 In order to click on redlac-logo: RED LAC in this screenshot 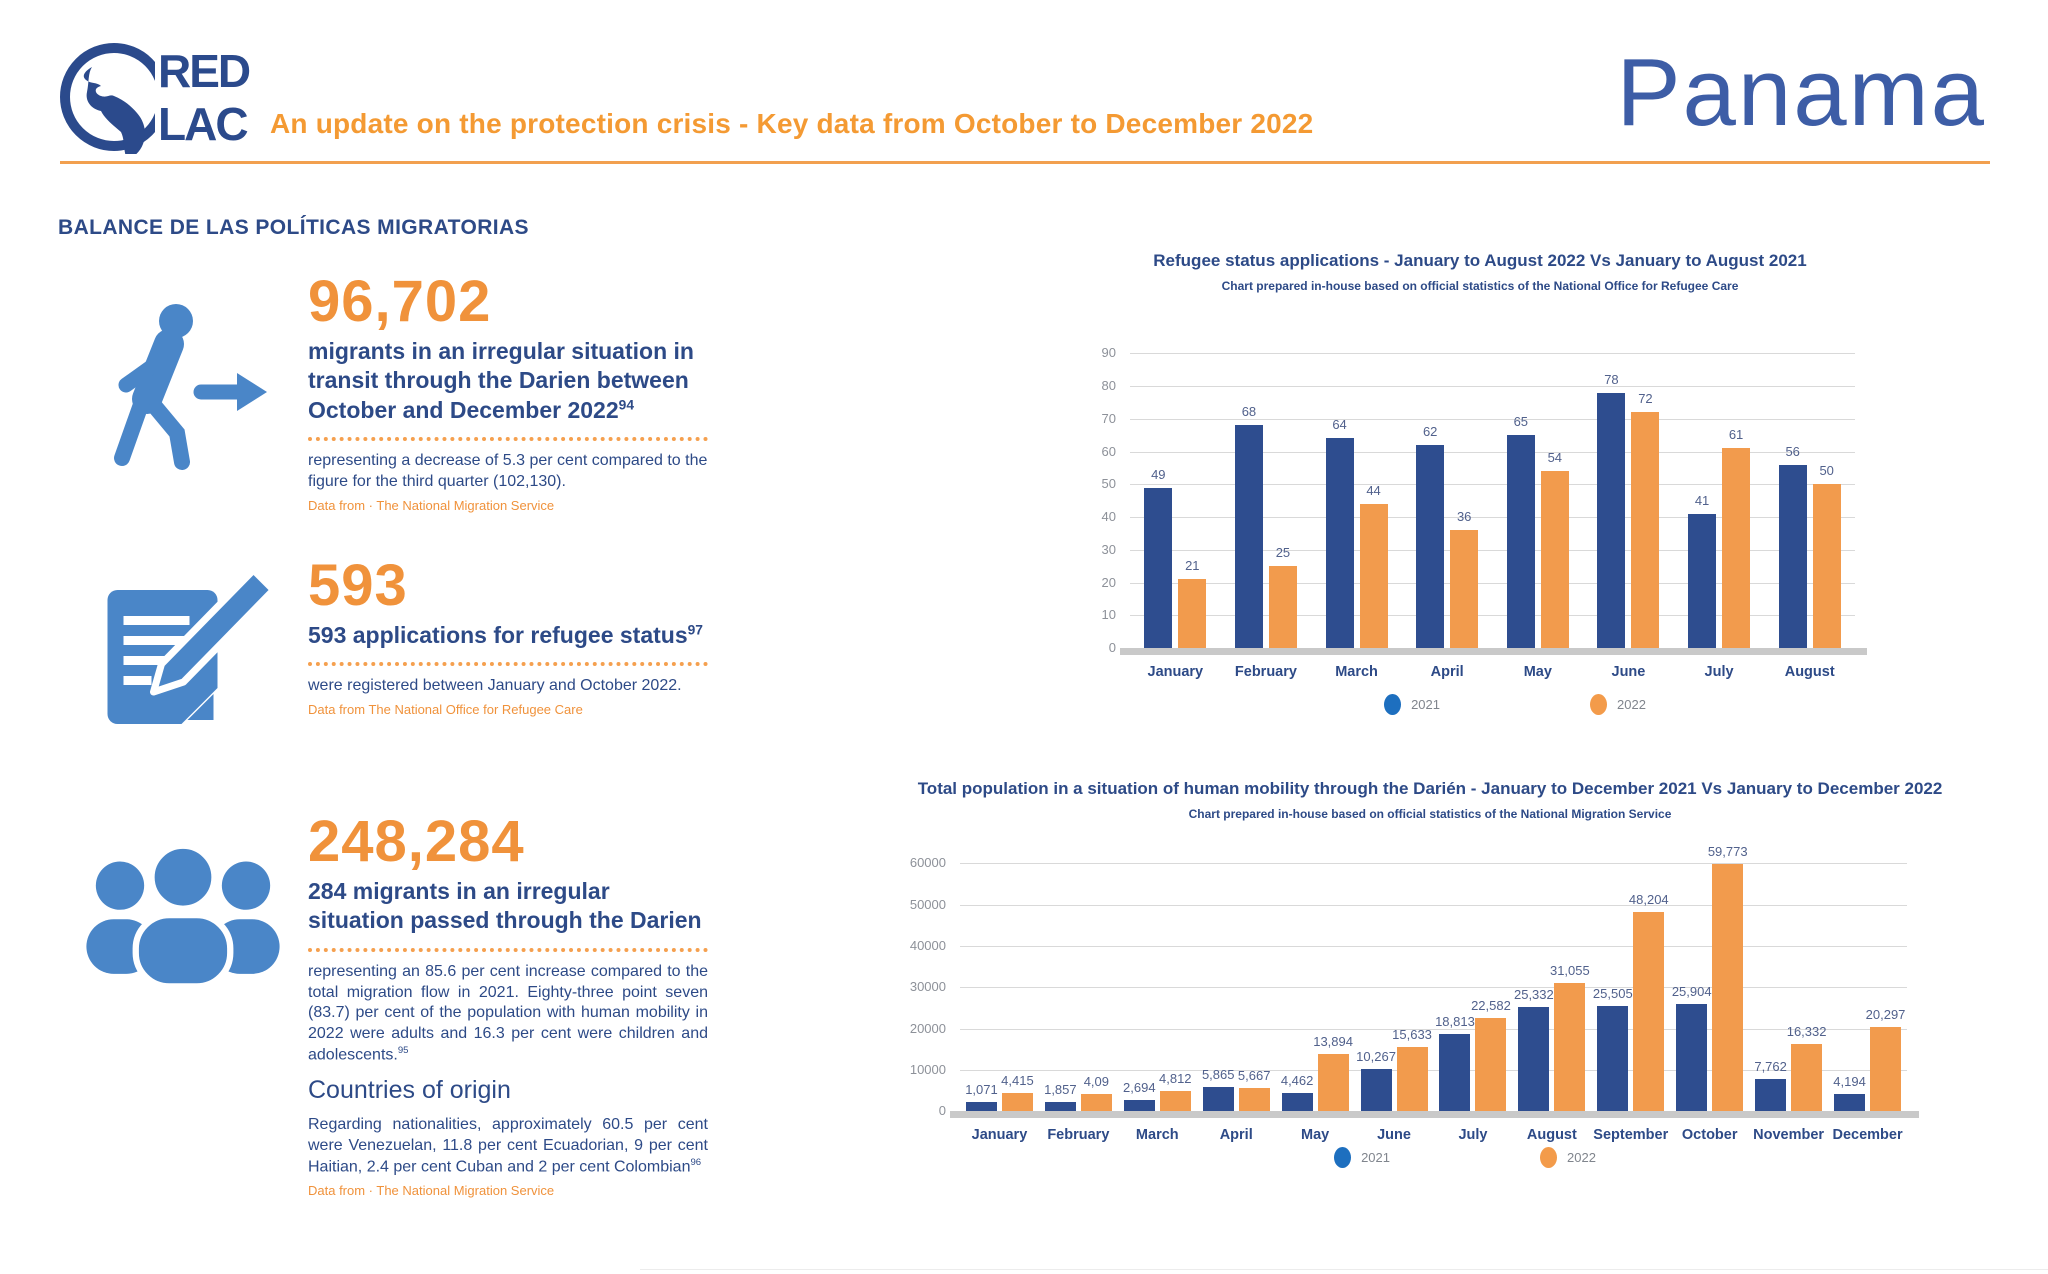, I will do `click(161, 97)`.